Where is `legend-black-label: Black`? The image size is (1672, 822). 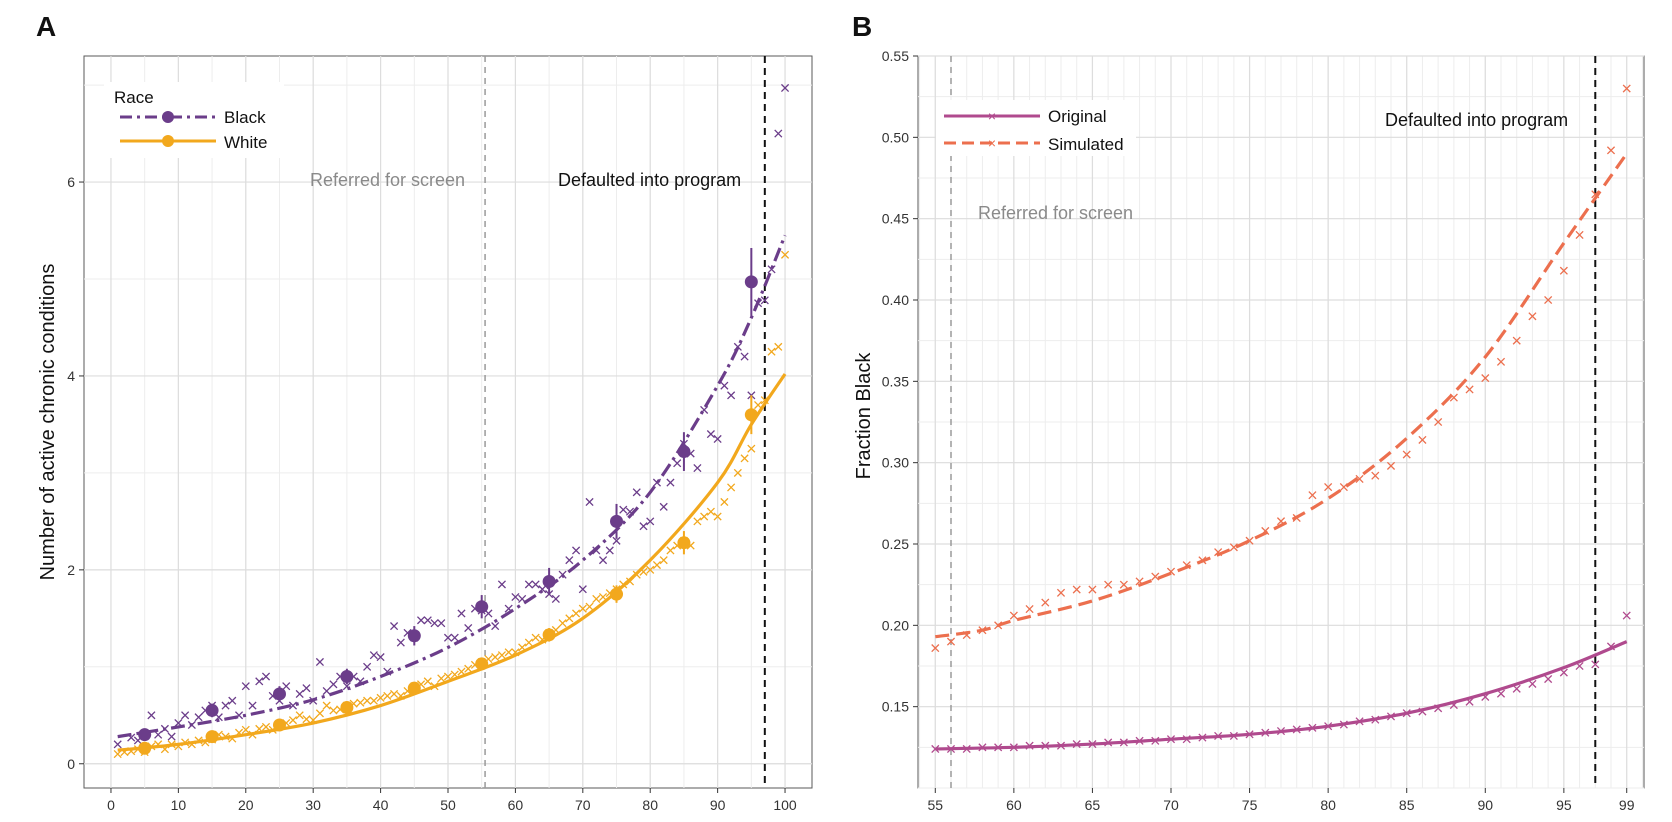
legend-black-label: Black is located at coordinates (245, 117).